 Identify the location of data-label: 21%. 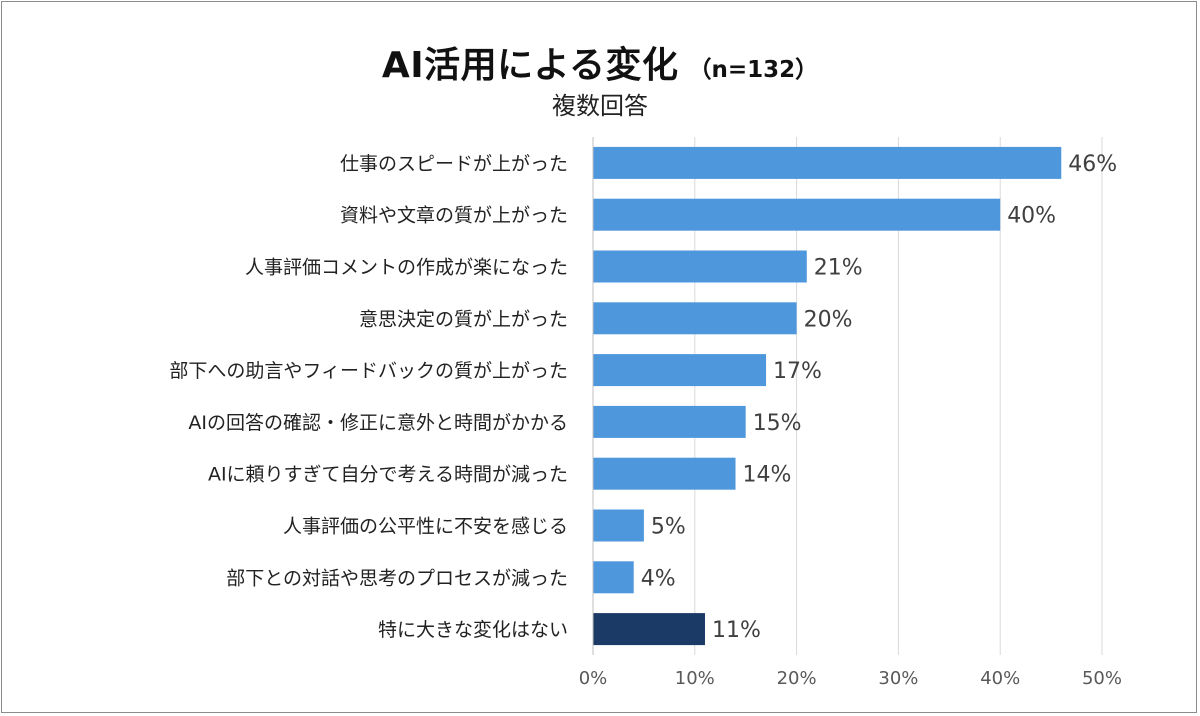
(838, 268).